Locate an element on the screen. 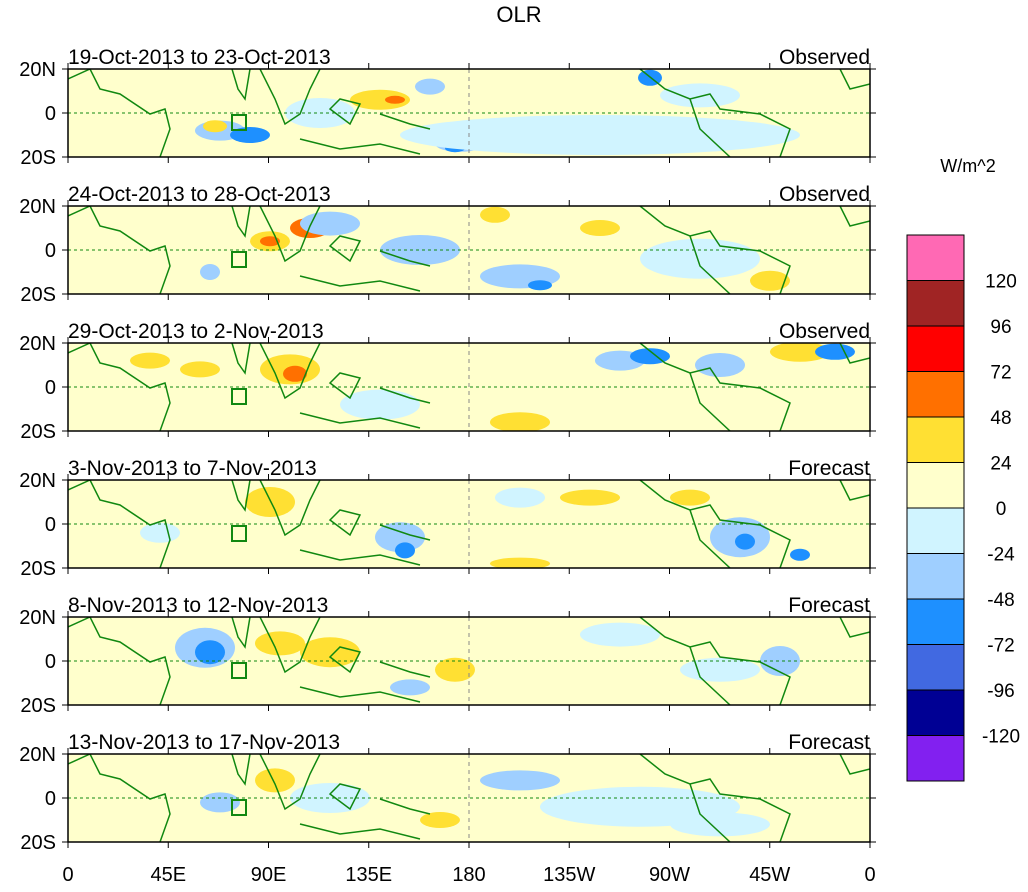  panel-period: 19-Oct-2013 to 23-Oct-2013 is located at coordinates (199, 57).